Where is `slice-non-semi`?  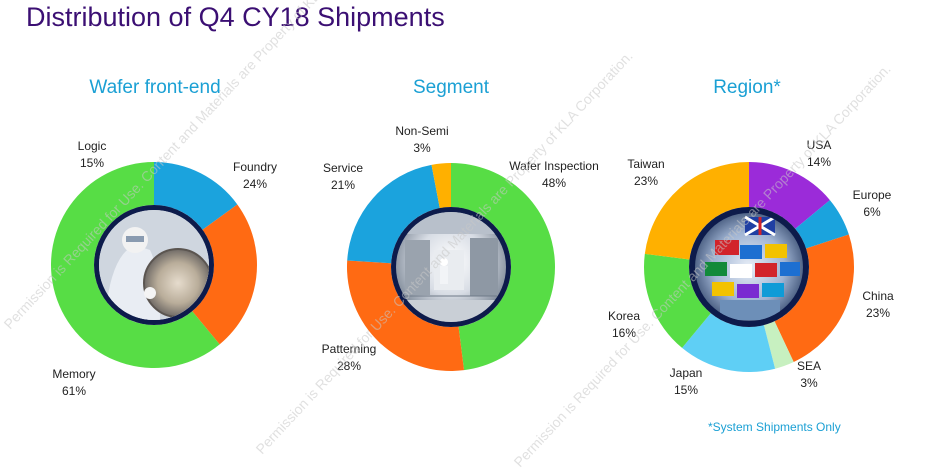 slice-non-semi is located at coordinates (441, 186).